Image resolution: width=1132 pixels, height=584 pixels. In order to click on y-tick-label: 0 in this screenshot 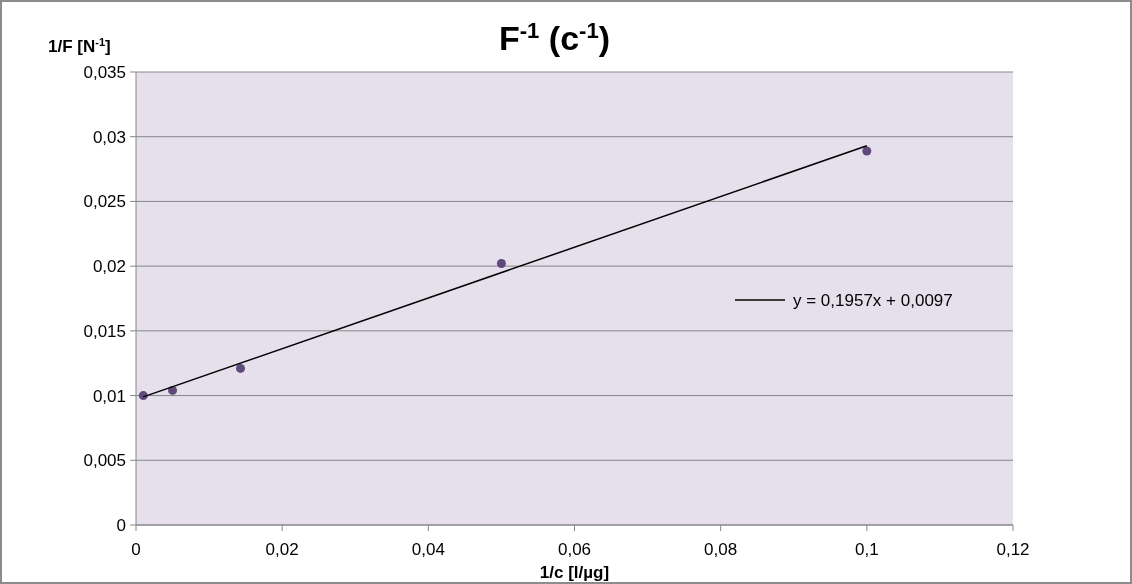, I will do `click(121, 525)`.